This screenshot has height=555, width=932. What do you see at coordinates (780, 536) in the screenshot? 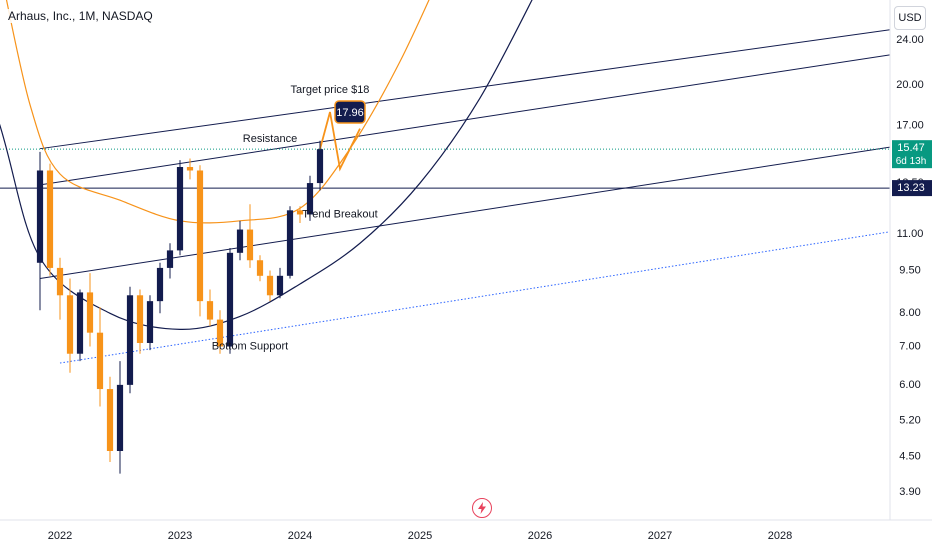
I see `x-tick-label: 2028` at bounding box center [780, 536].